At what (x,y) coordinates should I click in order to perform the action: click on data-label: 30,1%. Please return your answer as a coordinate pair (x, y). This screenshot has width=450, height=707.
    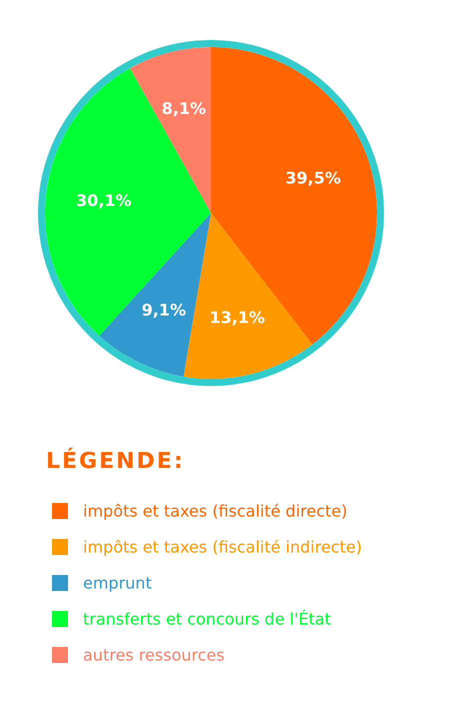
    Looking at the image, I should click on (104, 200).